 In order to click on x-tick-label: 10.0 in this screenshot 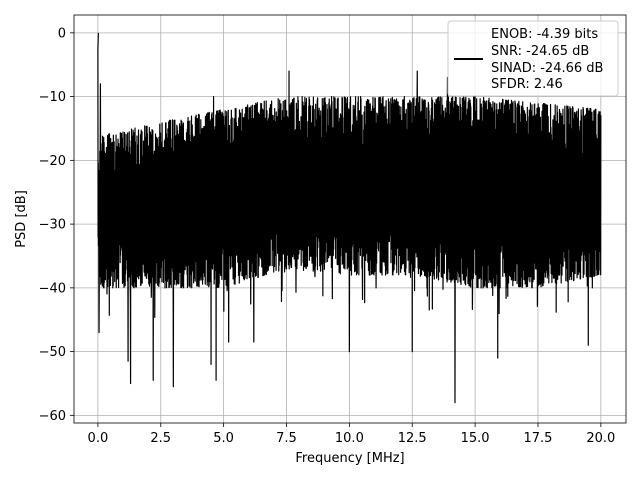, I will do `click(349, 438)`.